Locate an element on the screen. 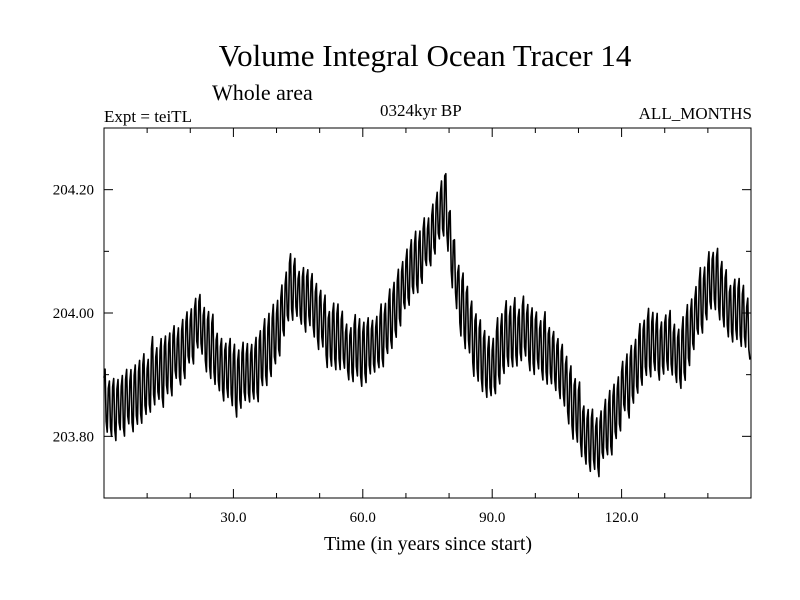 The image size is (800, 600). x-tick-label: 60.0 is located at coordinates (363, 518).